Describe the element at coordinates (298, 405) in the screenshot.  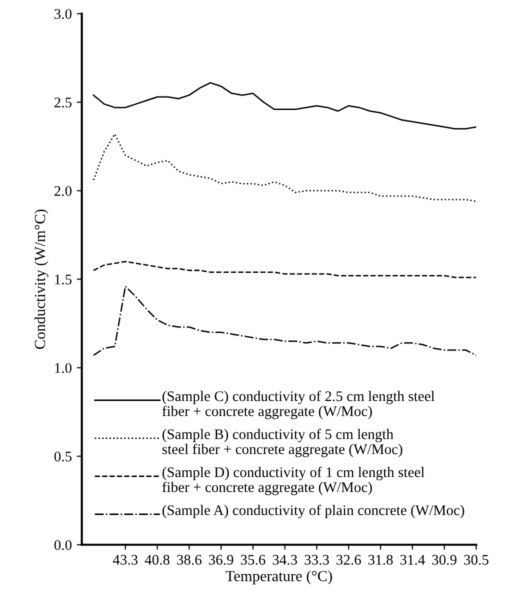
I see `legend-label: (Sample C) conductivity of 2.5 cm length steel fiber + concrete aggregate (W/Moc)` at that location.